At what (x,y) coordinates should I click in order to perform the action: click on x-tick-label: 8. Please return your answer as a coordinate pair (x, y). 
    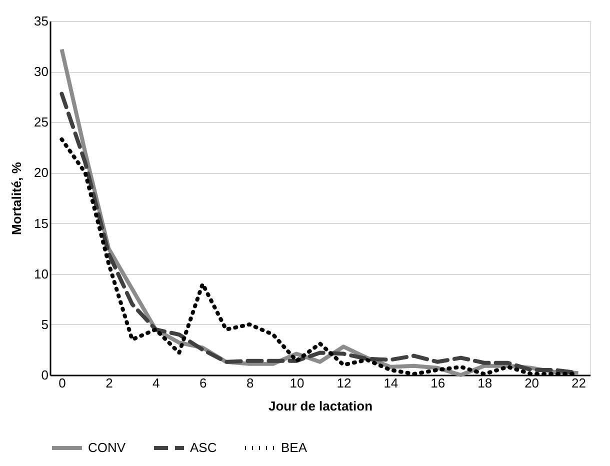
    Looking at the image, I should click on (250, 383).